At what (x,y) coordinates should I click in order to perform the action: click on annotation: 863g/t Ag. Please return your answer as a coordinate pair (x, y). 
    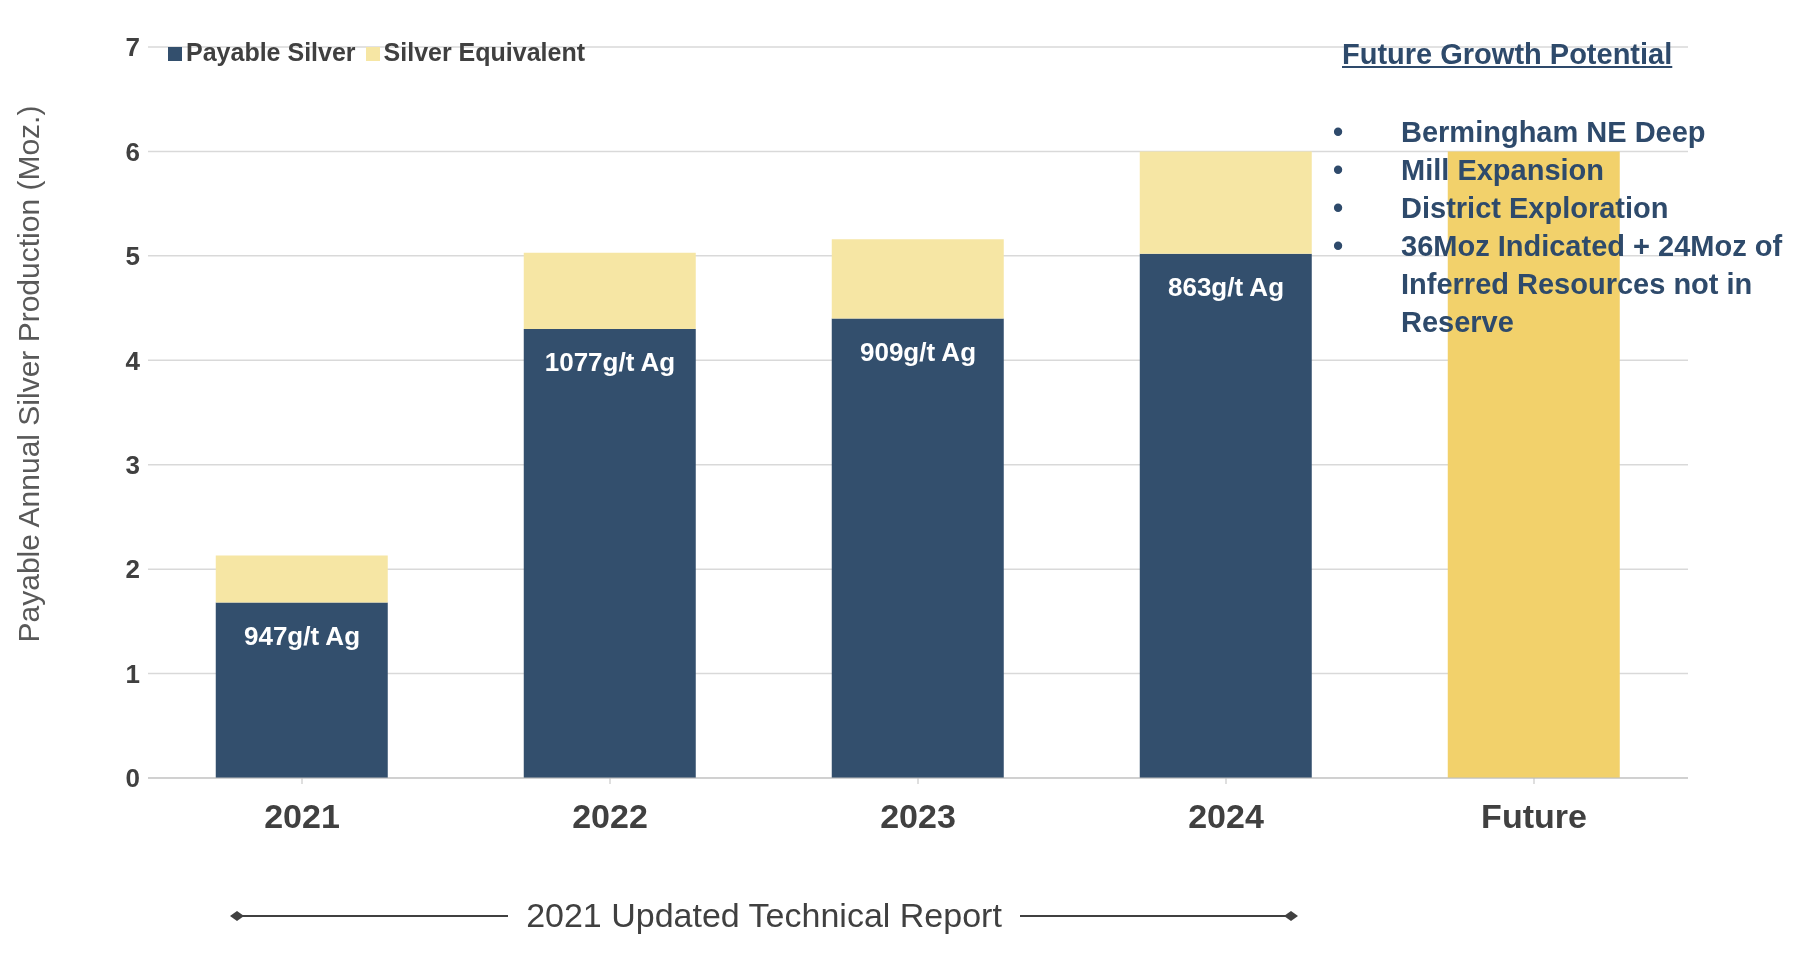
    Looking at the image, I should click on (1226, 287).